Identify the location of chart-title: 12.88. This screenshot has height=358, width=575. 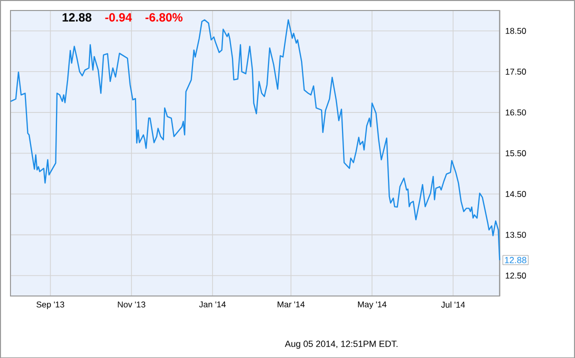
(77, 17).